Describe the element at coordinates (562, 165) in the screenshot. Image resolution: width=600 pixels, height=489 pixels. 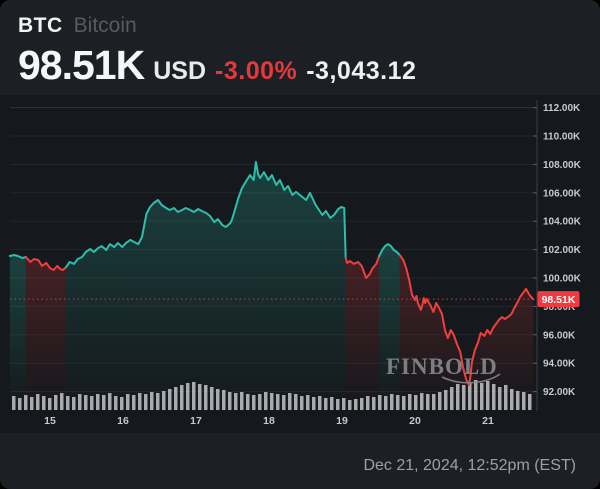
I see `y-axis-label: 108.00K` at that location.